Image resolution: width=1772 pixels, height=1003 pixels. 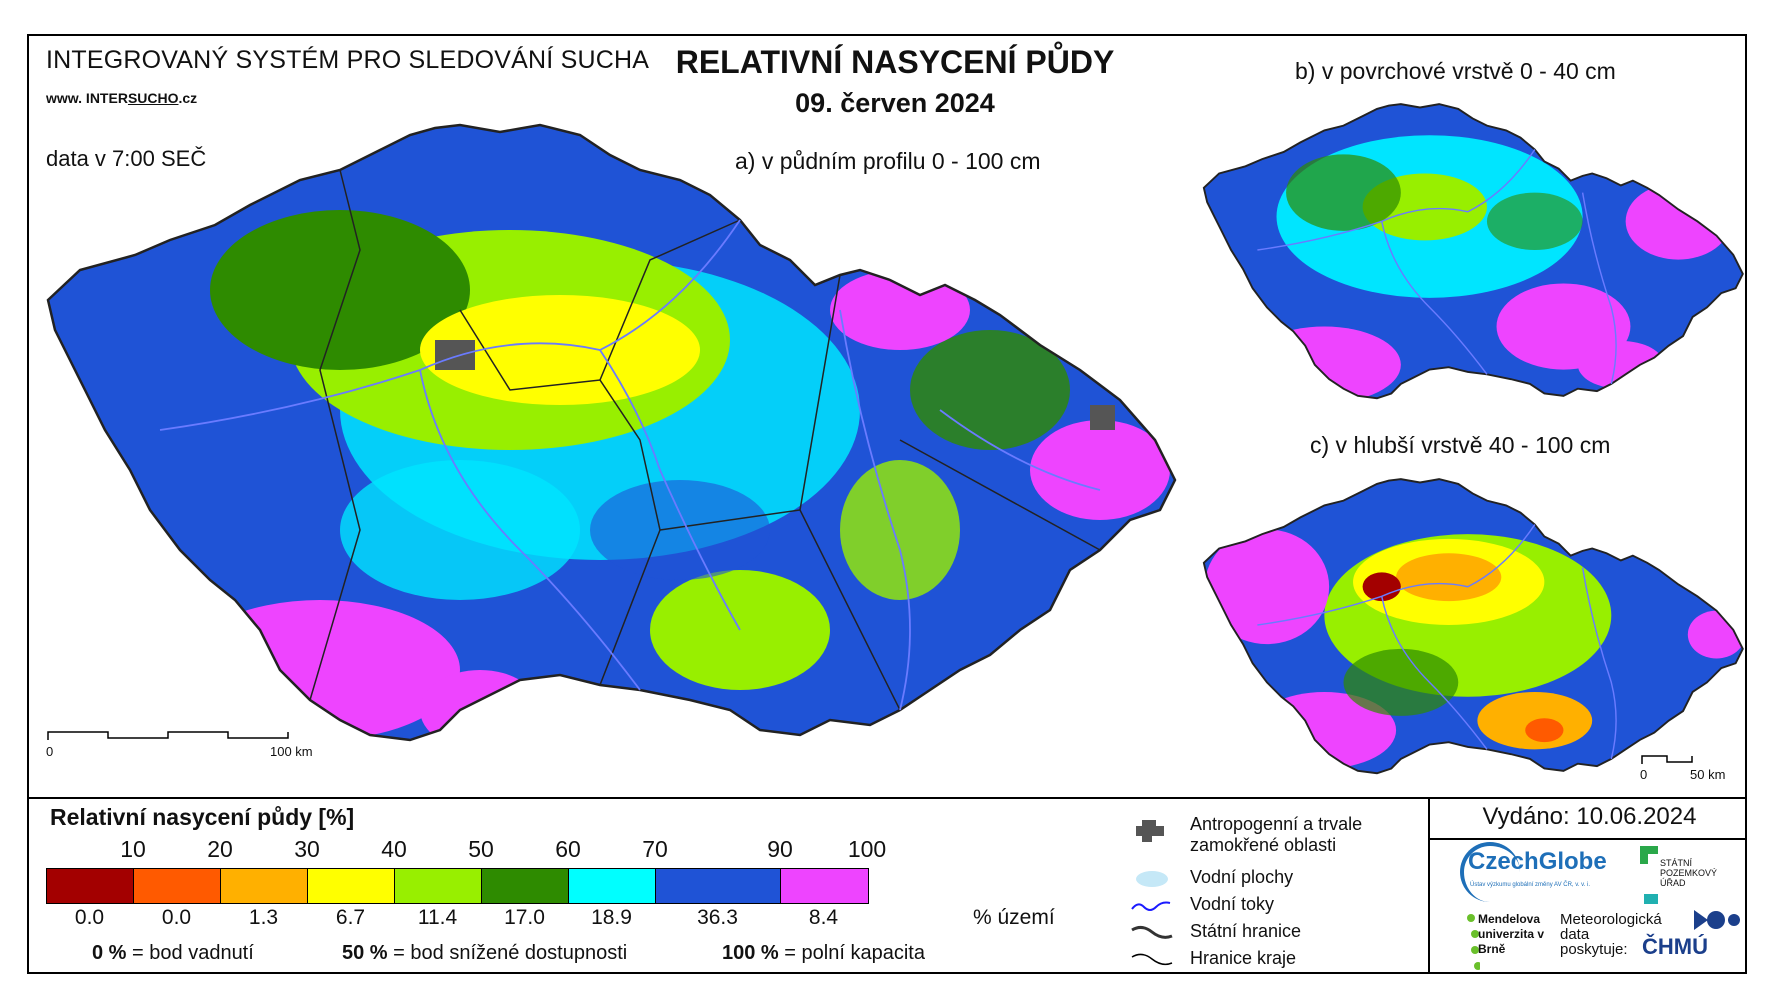 What do you see at coordinates (1589, 816) in the screenshot?
I see `issued-date: Vydáno: 10.06.2024` at bounding box center [1589, 816].